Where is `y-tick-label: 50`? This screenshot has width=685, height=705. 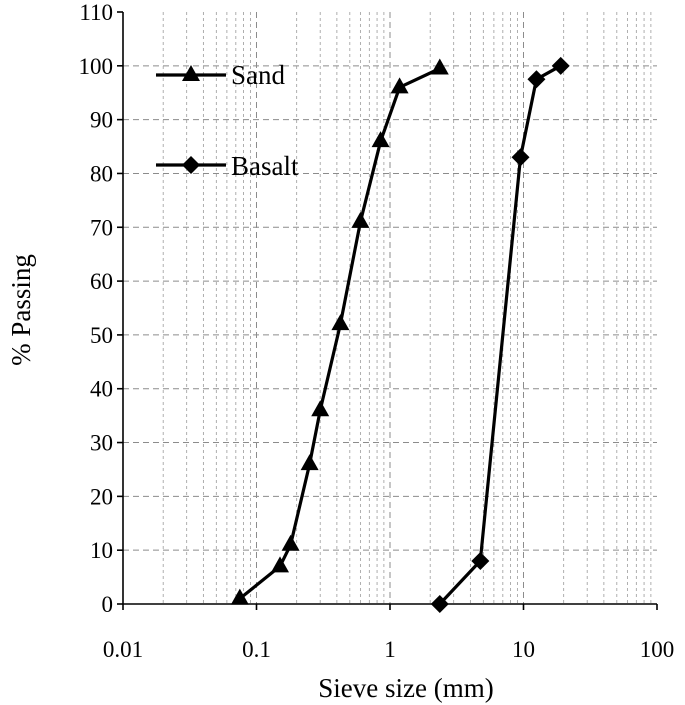 y-tick-label: 50 is located at coordinates (101, 335).